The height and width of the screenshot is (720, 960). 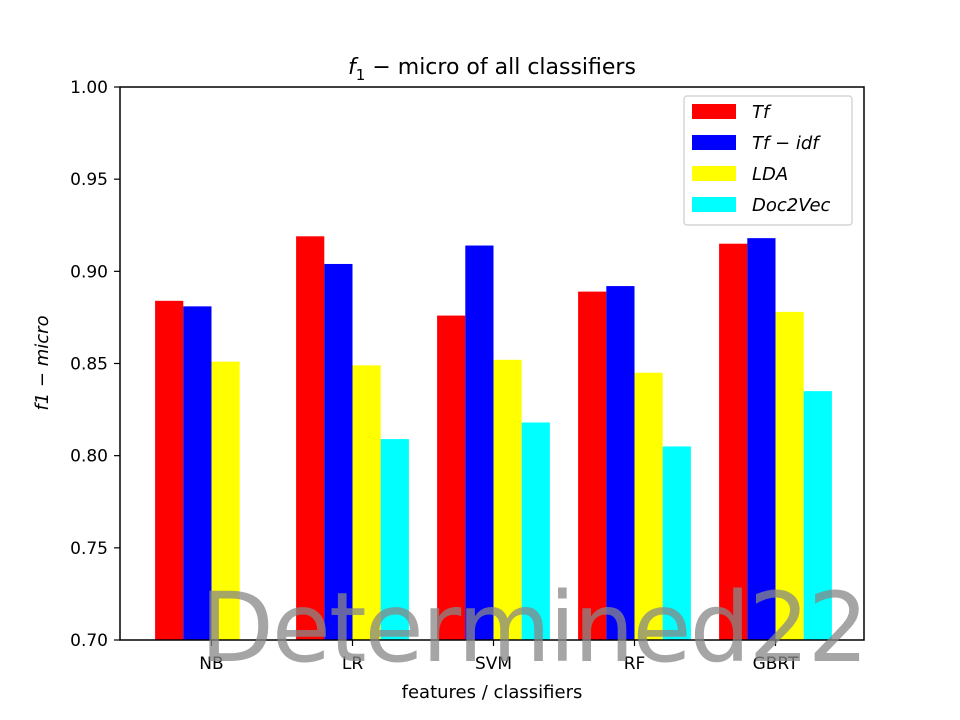 What do you see at coordinates (762, 112) in the screenshot?
I see `legend-label: Tf` at bounding box center [762, 112].